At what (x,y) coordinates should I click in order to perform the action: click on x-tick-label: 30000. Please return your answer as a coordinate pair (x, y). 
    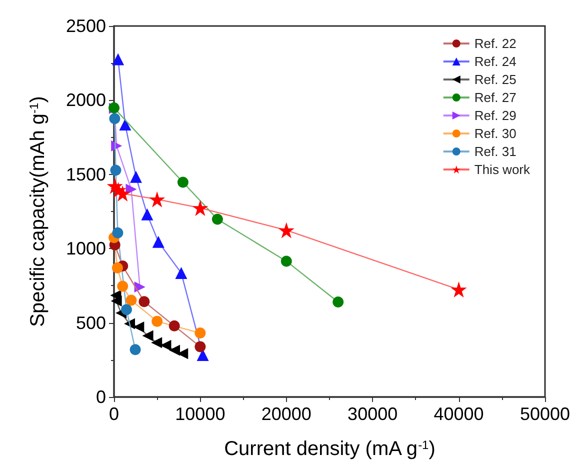
    Looking at the image, I should click on (373, 414).